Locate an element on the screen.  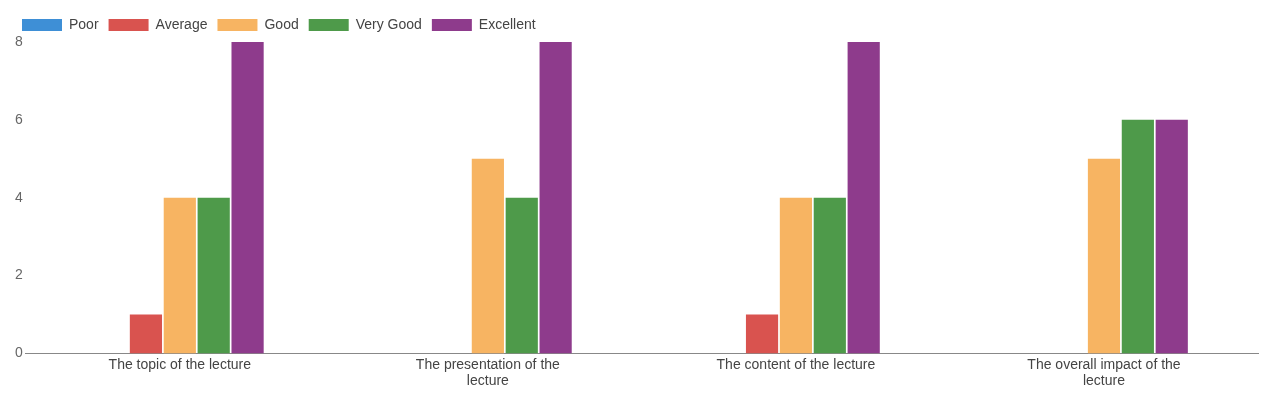
legend-label: Poor is located at coordinates (84, 23).